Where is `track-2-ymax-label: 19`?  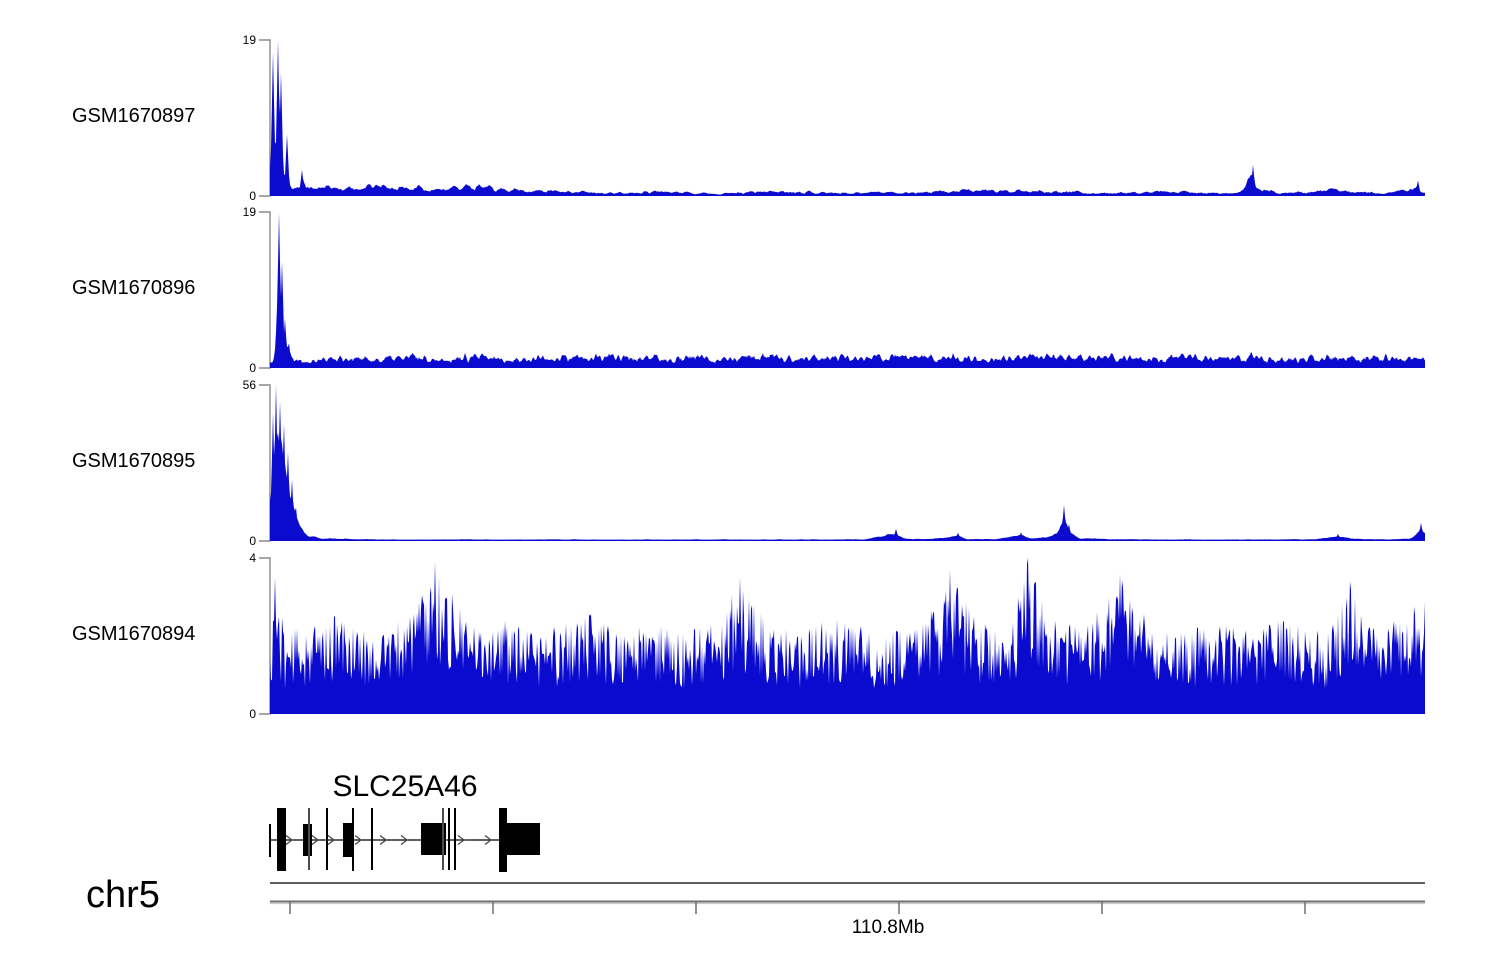
track-2-ymax-label: 19 is located at coordinates (249, 212).